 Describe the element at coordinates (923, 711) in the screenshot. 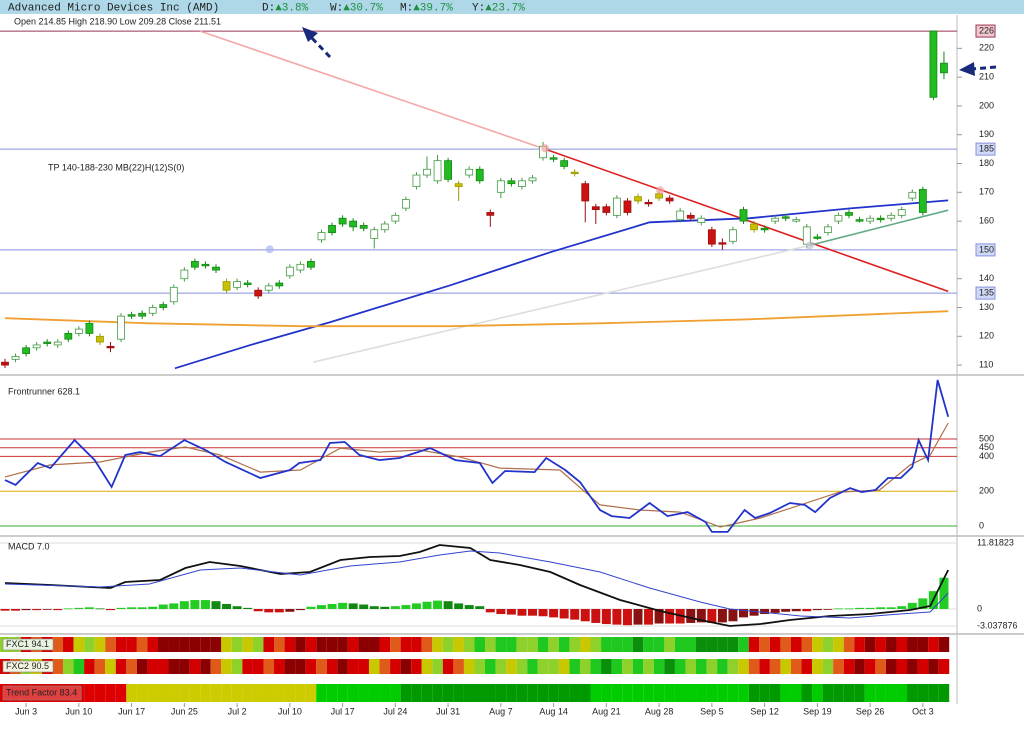

I see `x-tick-label: Oct 3` at that location.